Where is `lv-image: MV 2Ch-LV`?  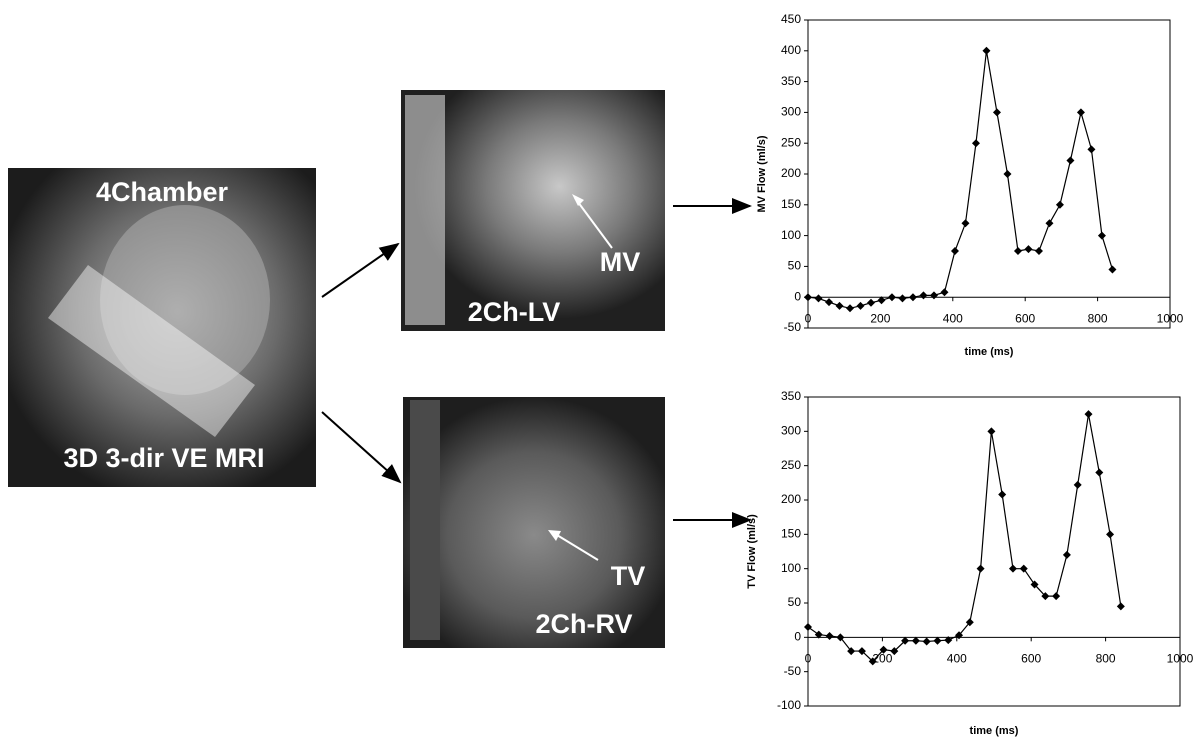
lv-image: MV 2Ch-LV is located at coordinates (533, 210).